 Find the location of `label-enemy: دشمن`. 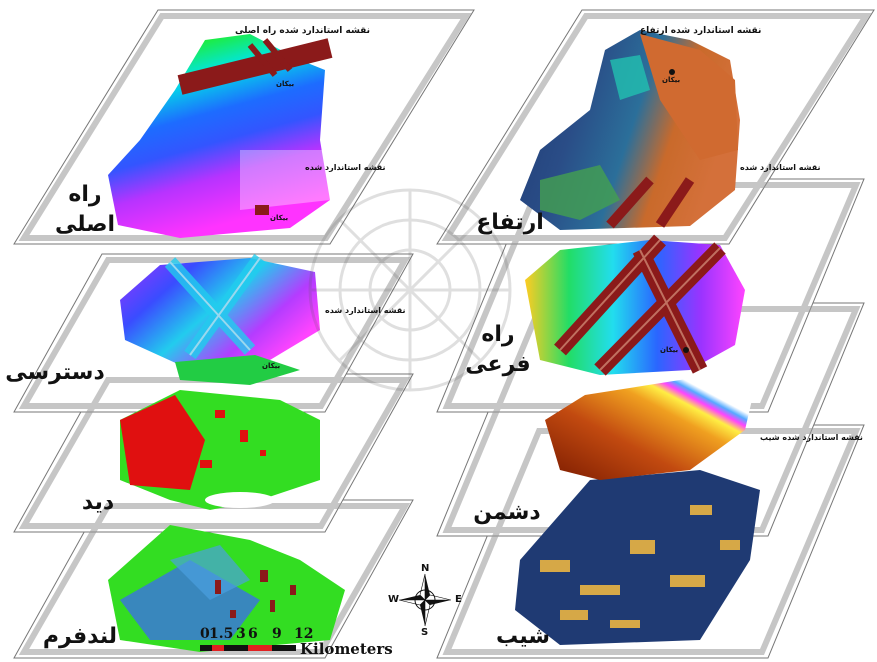

label-enemy: دشمن is located at coordinates (507, 512).